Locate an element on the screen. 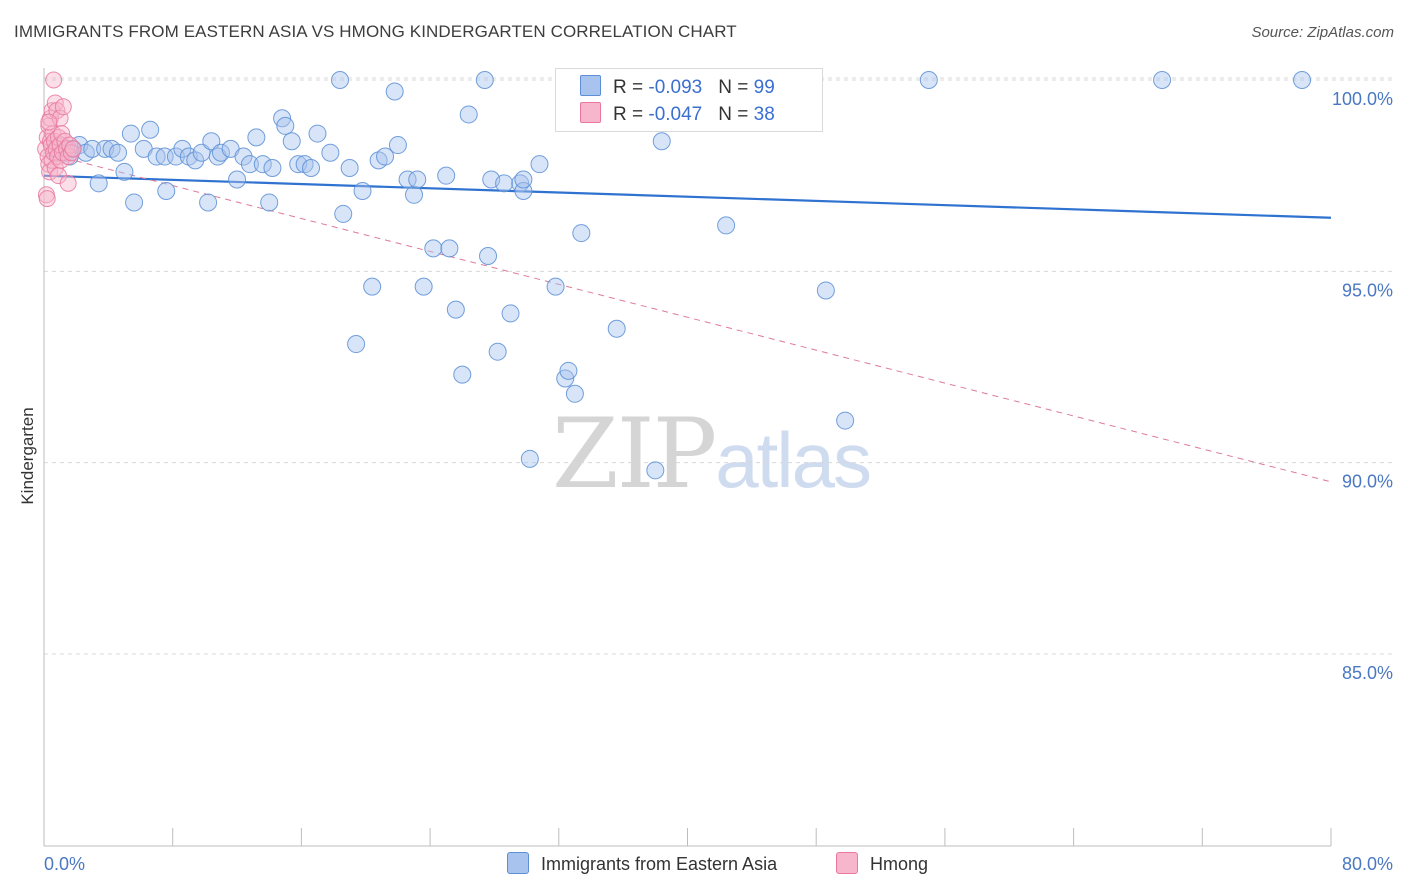 This screenshot has height=892, width=1406. legend-item-hmong: Hmong is located at coordinates (882, 863).